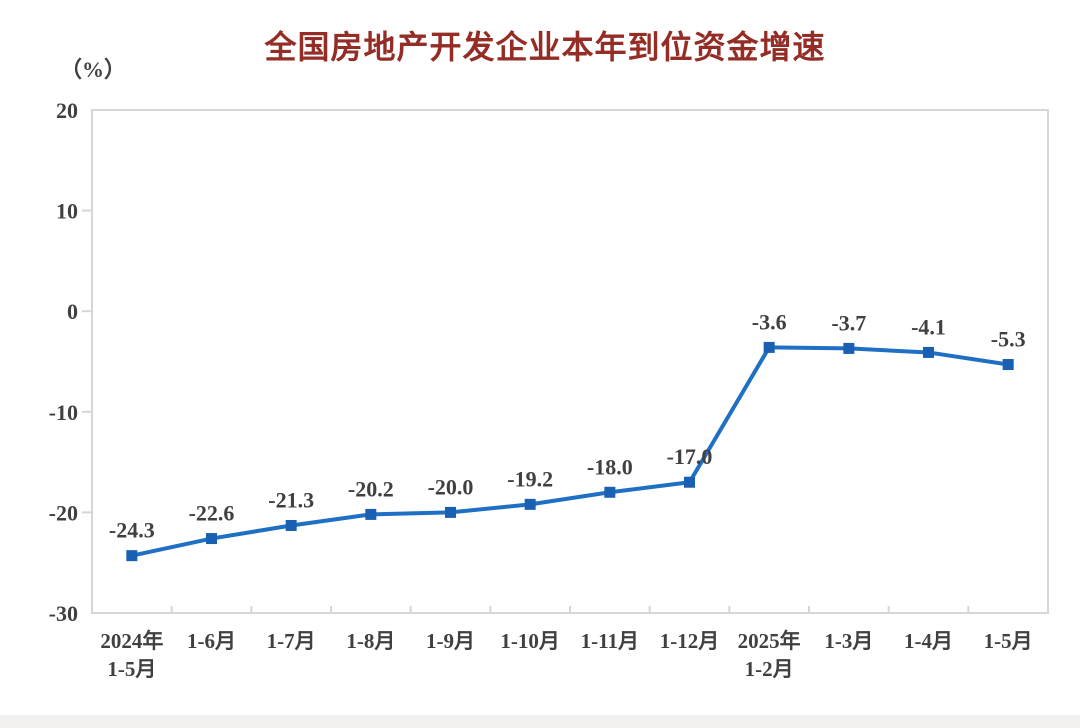  What do you see at coordinates (370, 641) in the screenshot?
I see `x-axis-label: 1-8月` at bounding box center [370, 641].